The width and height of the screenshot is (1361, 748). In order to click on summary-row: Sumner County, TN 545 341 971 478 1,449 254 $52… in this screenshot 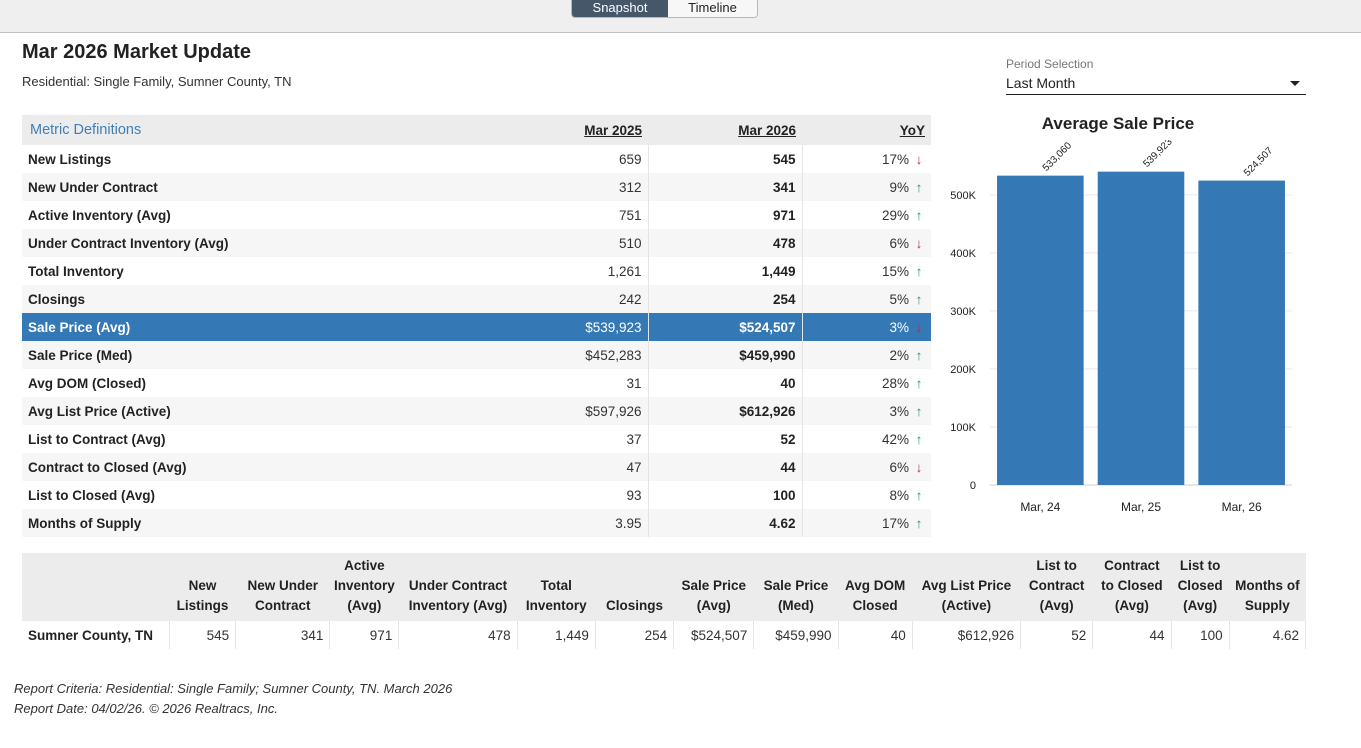, I will do `click(664, 635)`.